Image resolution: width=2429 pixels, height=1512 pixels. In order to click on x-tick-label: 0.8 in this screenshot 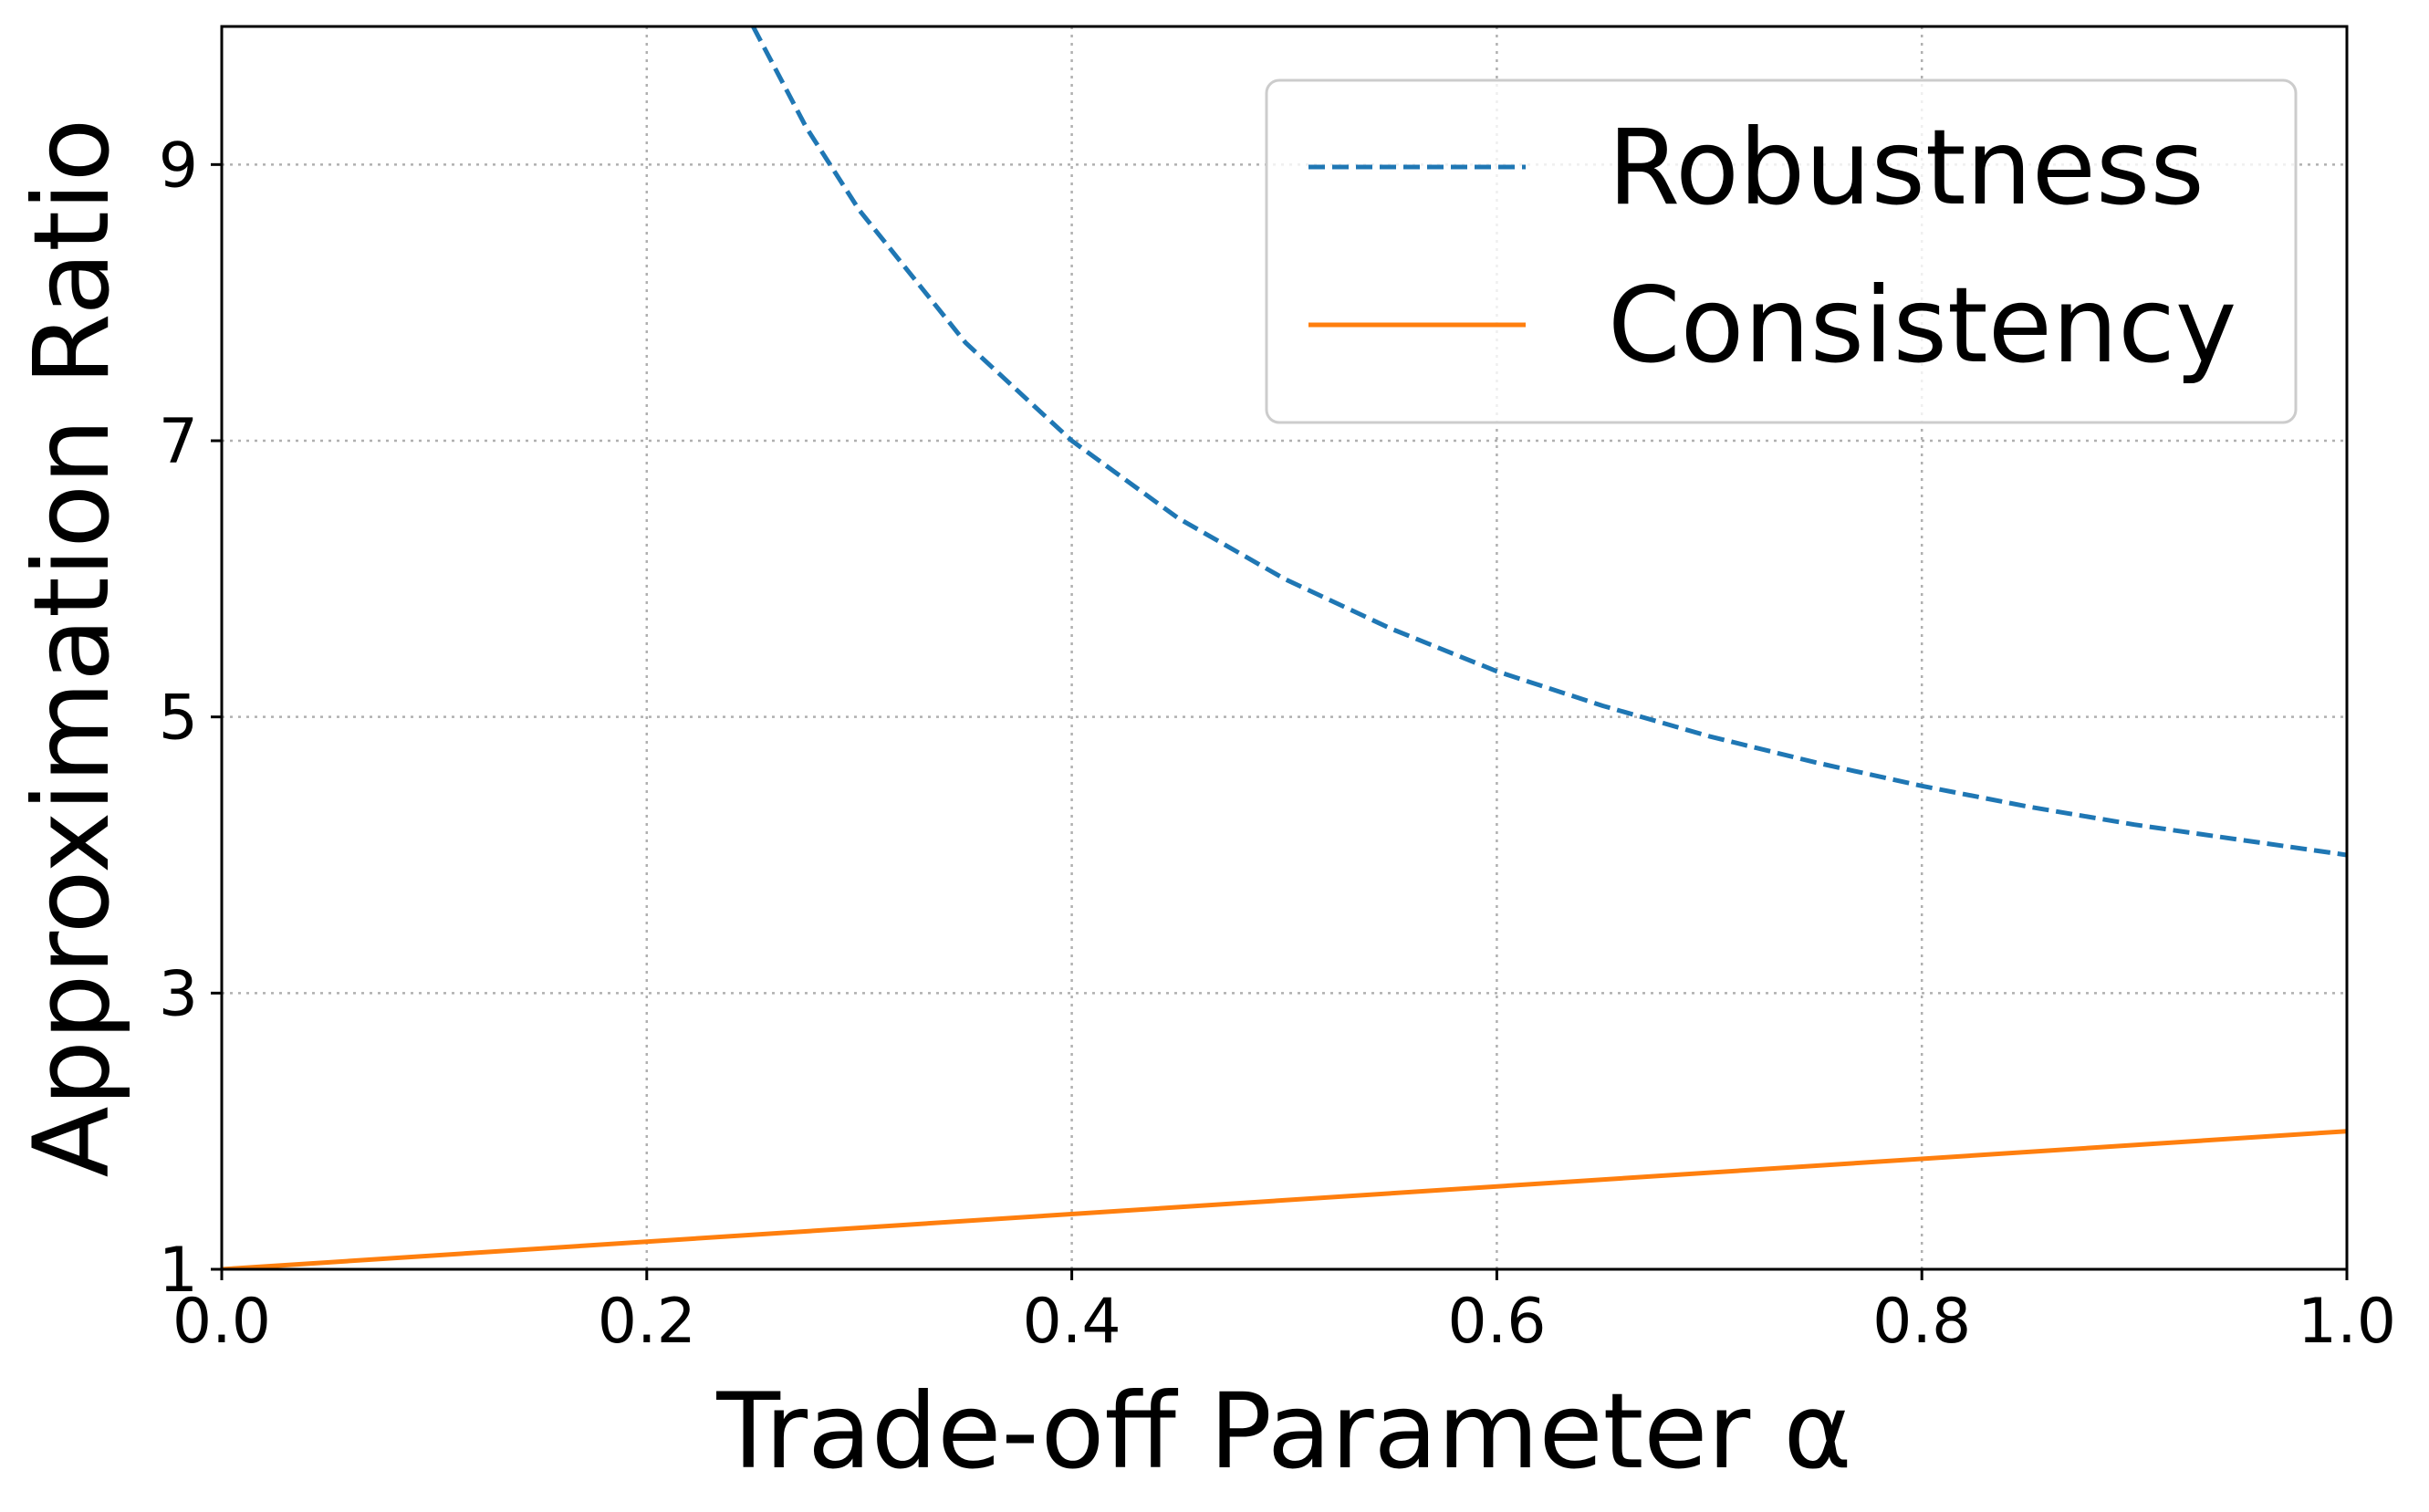, I will do `click(1922, 1322)`.